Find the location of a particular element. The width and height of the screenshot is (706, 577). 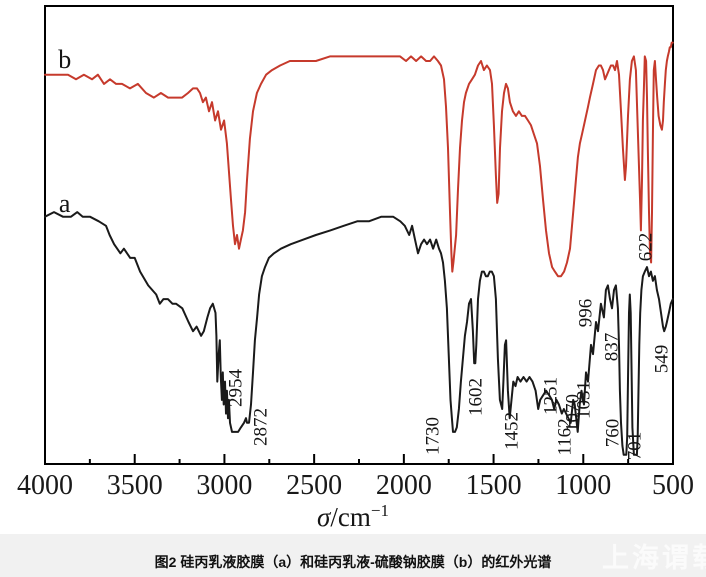

x-axis-title: σ/cm−1 is located at coordinates (353, 517).